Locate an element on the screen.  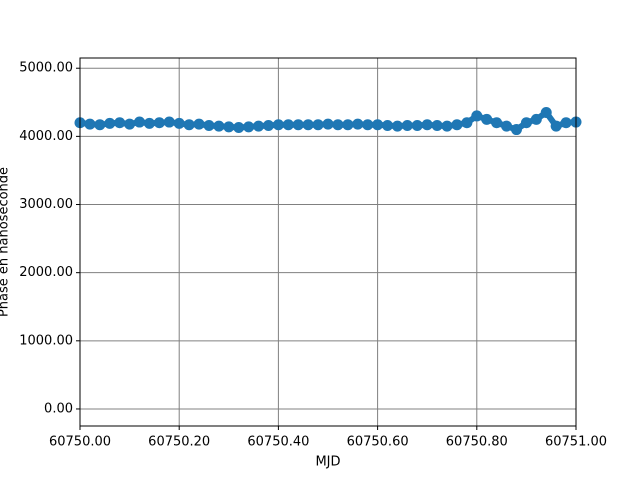
y-axis-label: Phase en nanoseconde is located at coordinates (6, 242).